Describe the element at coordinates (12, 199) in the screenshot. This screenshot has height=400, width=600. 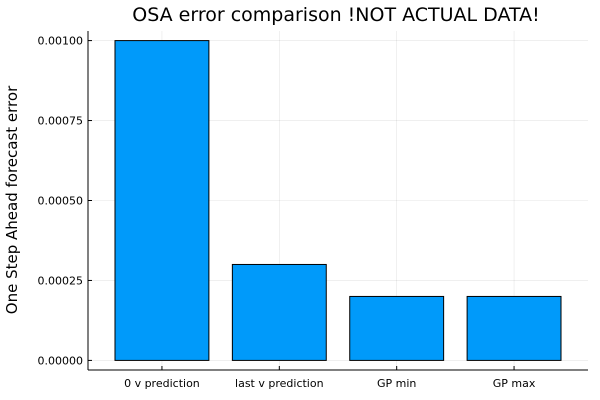
I see `y-axis-label: One Step Ahead forecast error` at that location.